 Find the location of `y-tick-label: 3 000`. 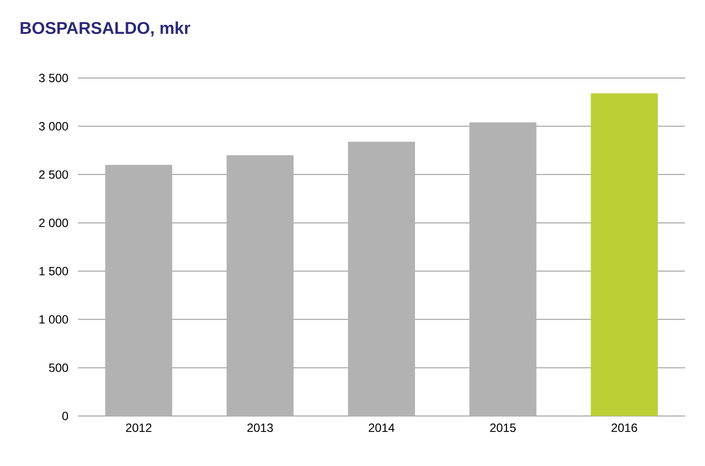

y-tick-label: 3 000 is located at coordinates (53, 126).